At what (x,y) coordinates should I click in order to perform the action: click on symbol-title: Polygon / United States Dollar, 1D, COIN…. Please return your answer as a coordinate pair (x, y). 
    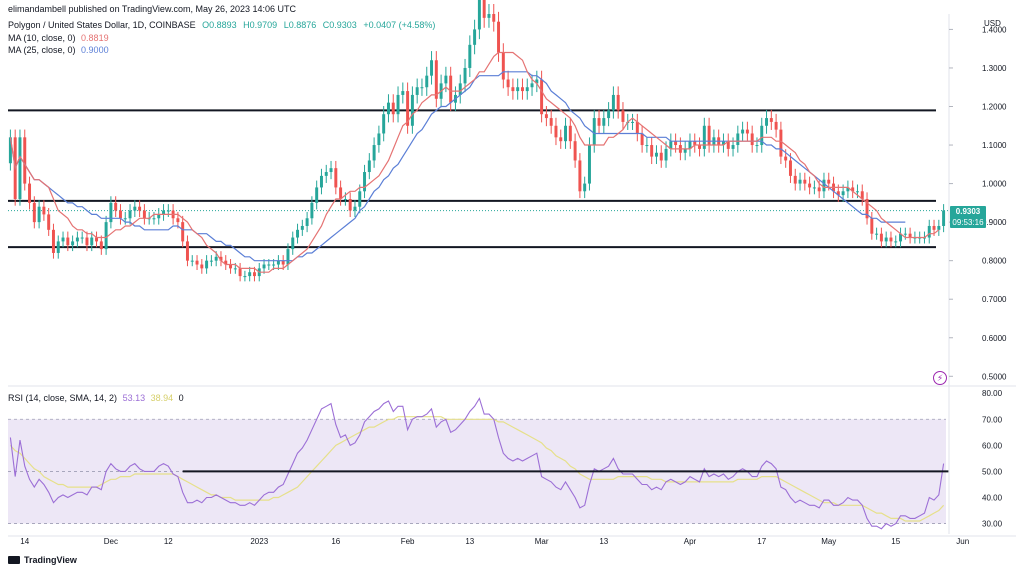
    Looking at the image, I should click on (102, 25).